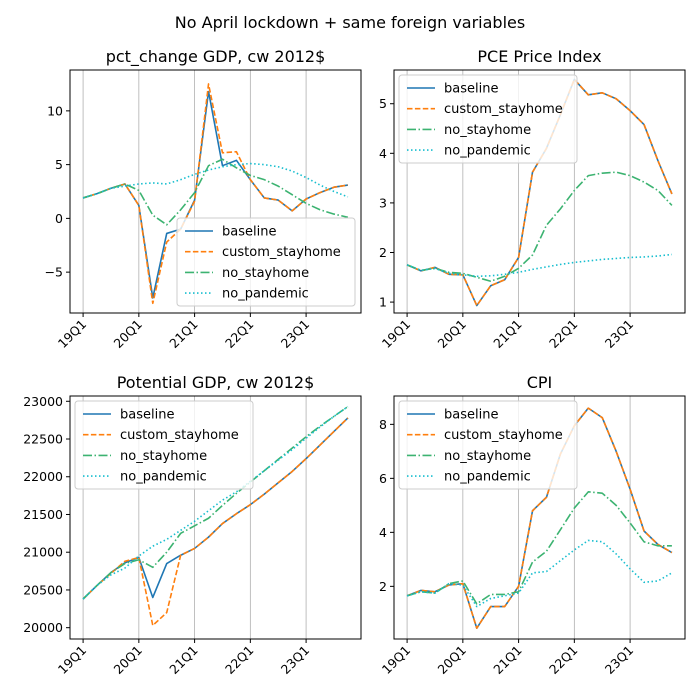 The image size is (700, 700). Describe the element at coordinates (383, 202) in the screenshot. I see `y-tick-label: 3` at that location.